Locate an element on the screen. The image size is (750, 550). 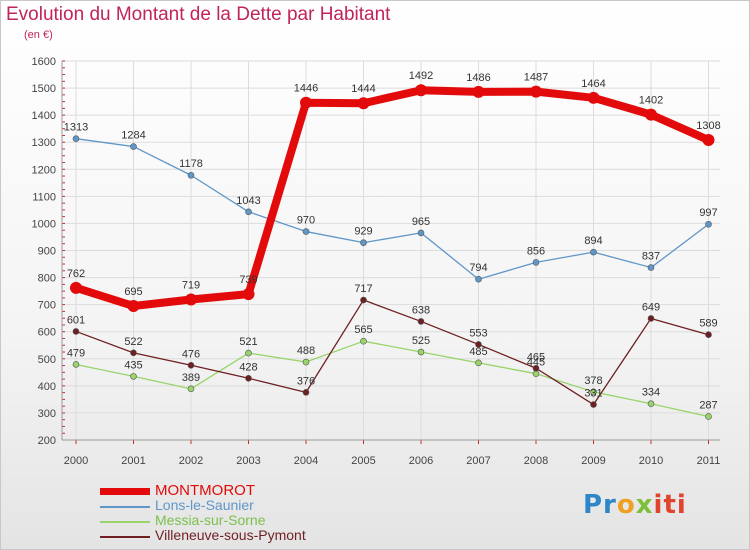
data-label-montmorot: 739 is located at coordinates (248, 280).